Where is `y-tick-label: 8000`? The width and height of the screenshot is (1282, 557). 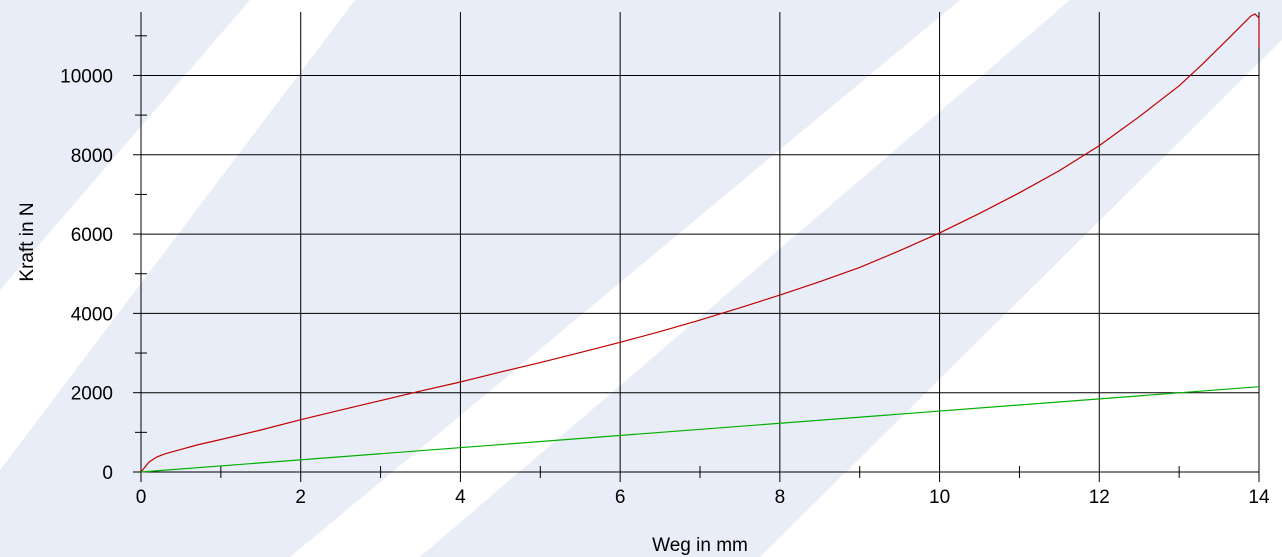 y-tick-label: 8000 is located at coordinates (92, 156).